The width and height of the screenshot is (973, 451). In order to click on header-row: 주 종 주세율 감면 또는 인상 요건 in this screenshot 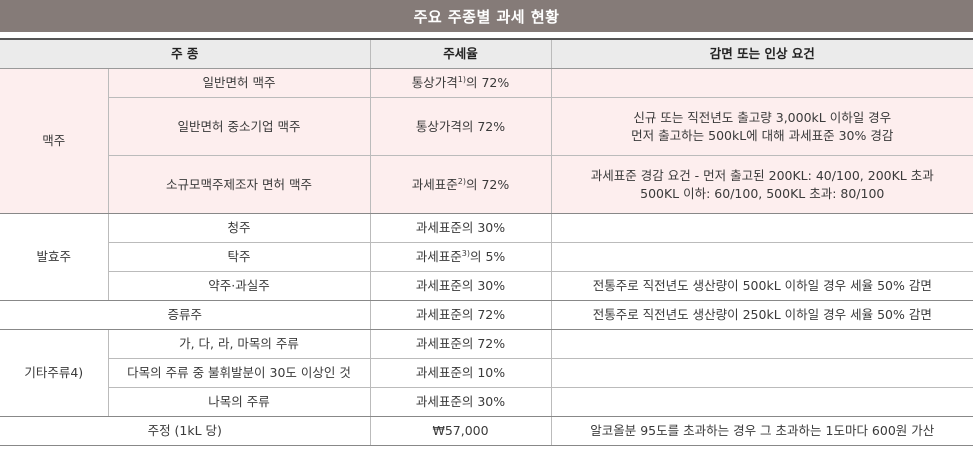, I will do `click(486, 53)`.